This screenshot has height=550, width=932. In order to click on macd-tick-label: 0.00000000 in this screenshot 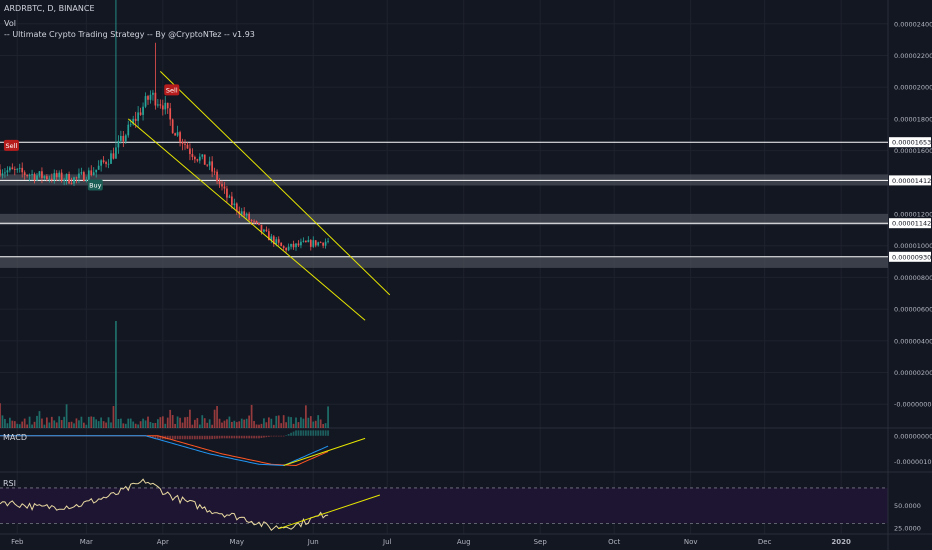, I will do `click(913, 436)`.